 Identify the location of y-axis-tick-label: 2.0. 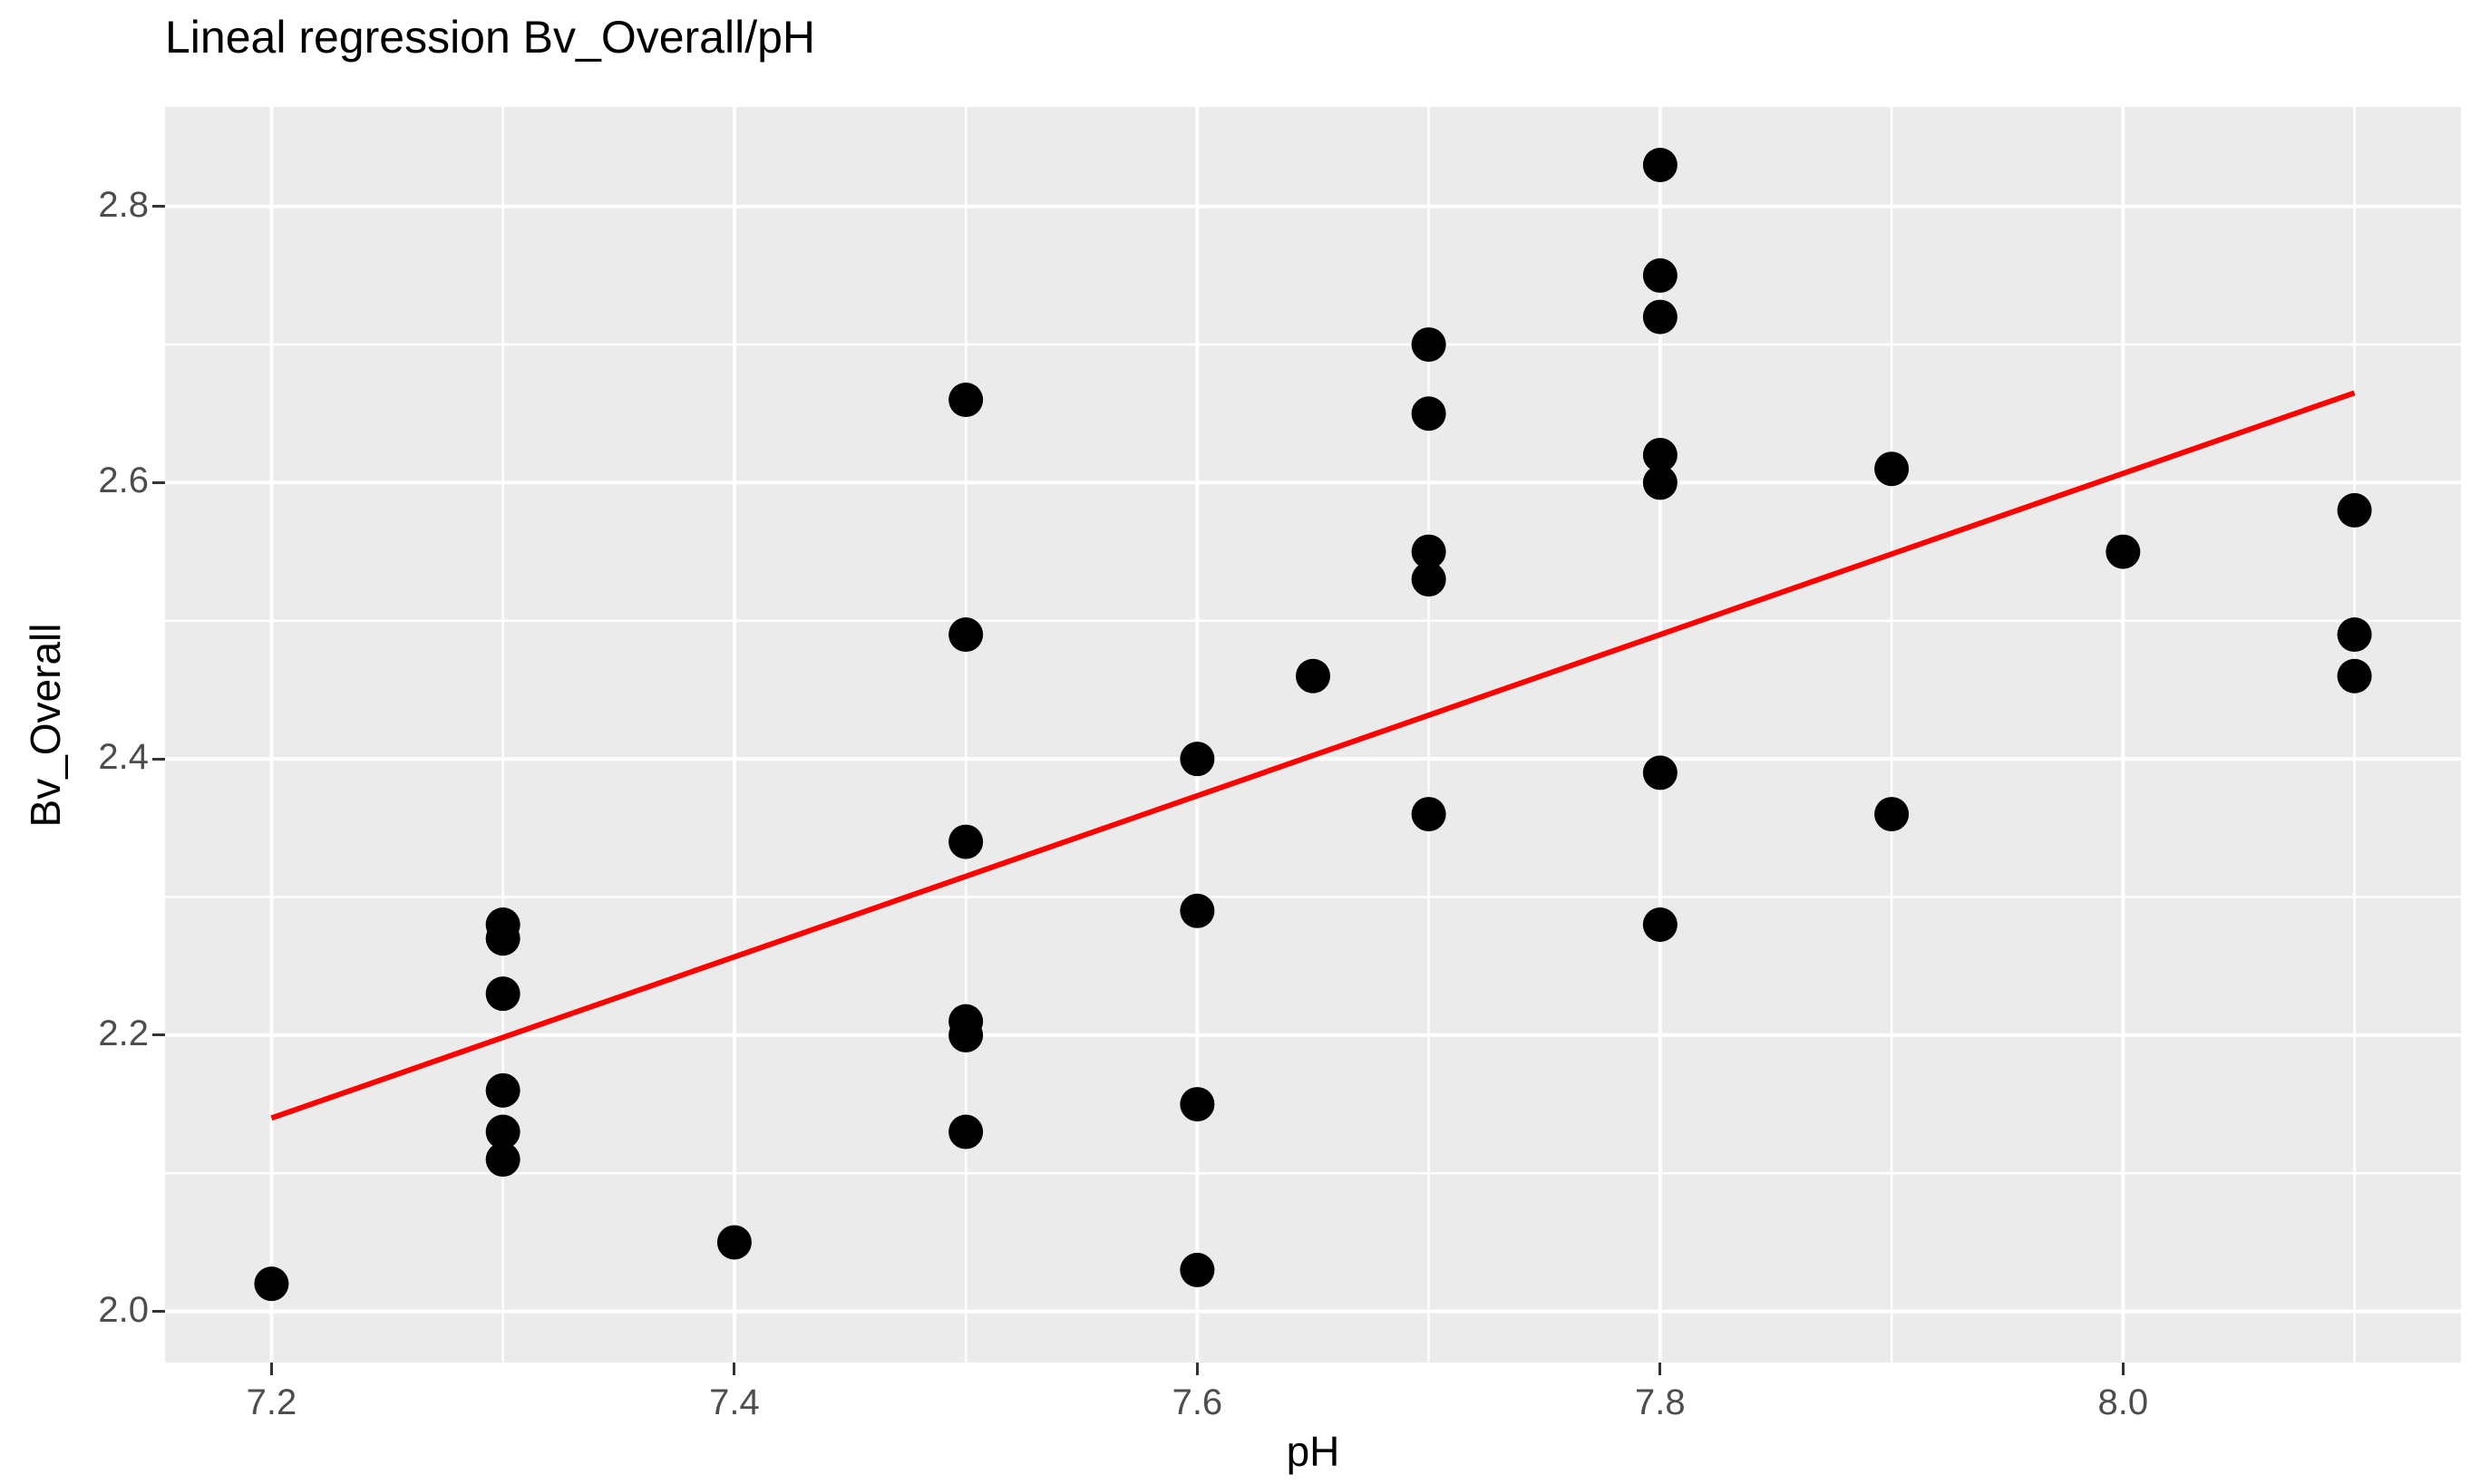
(123, 1309).